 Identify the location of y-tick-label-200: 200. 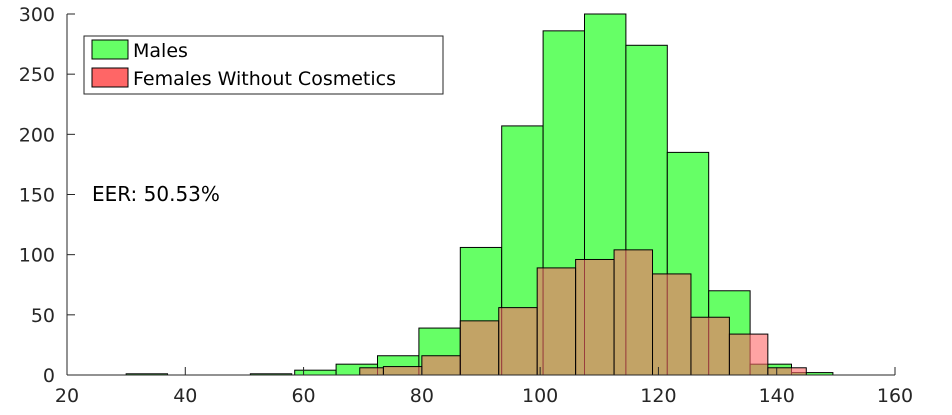
(37, 135).